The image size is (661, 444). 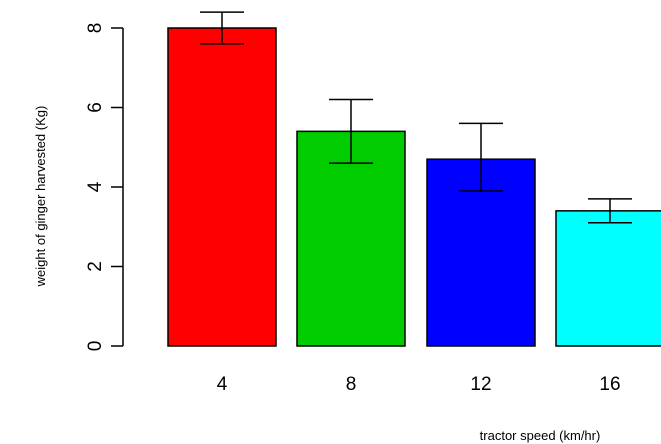 What do you see at coordinates (351, 384) in the screenshot?
I see `x-tick-label-8: 8` at bounding box center [351, 384].